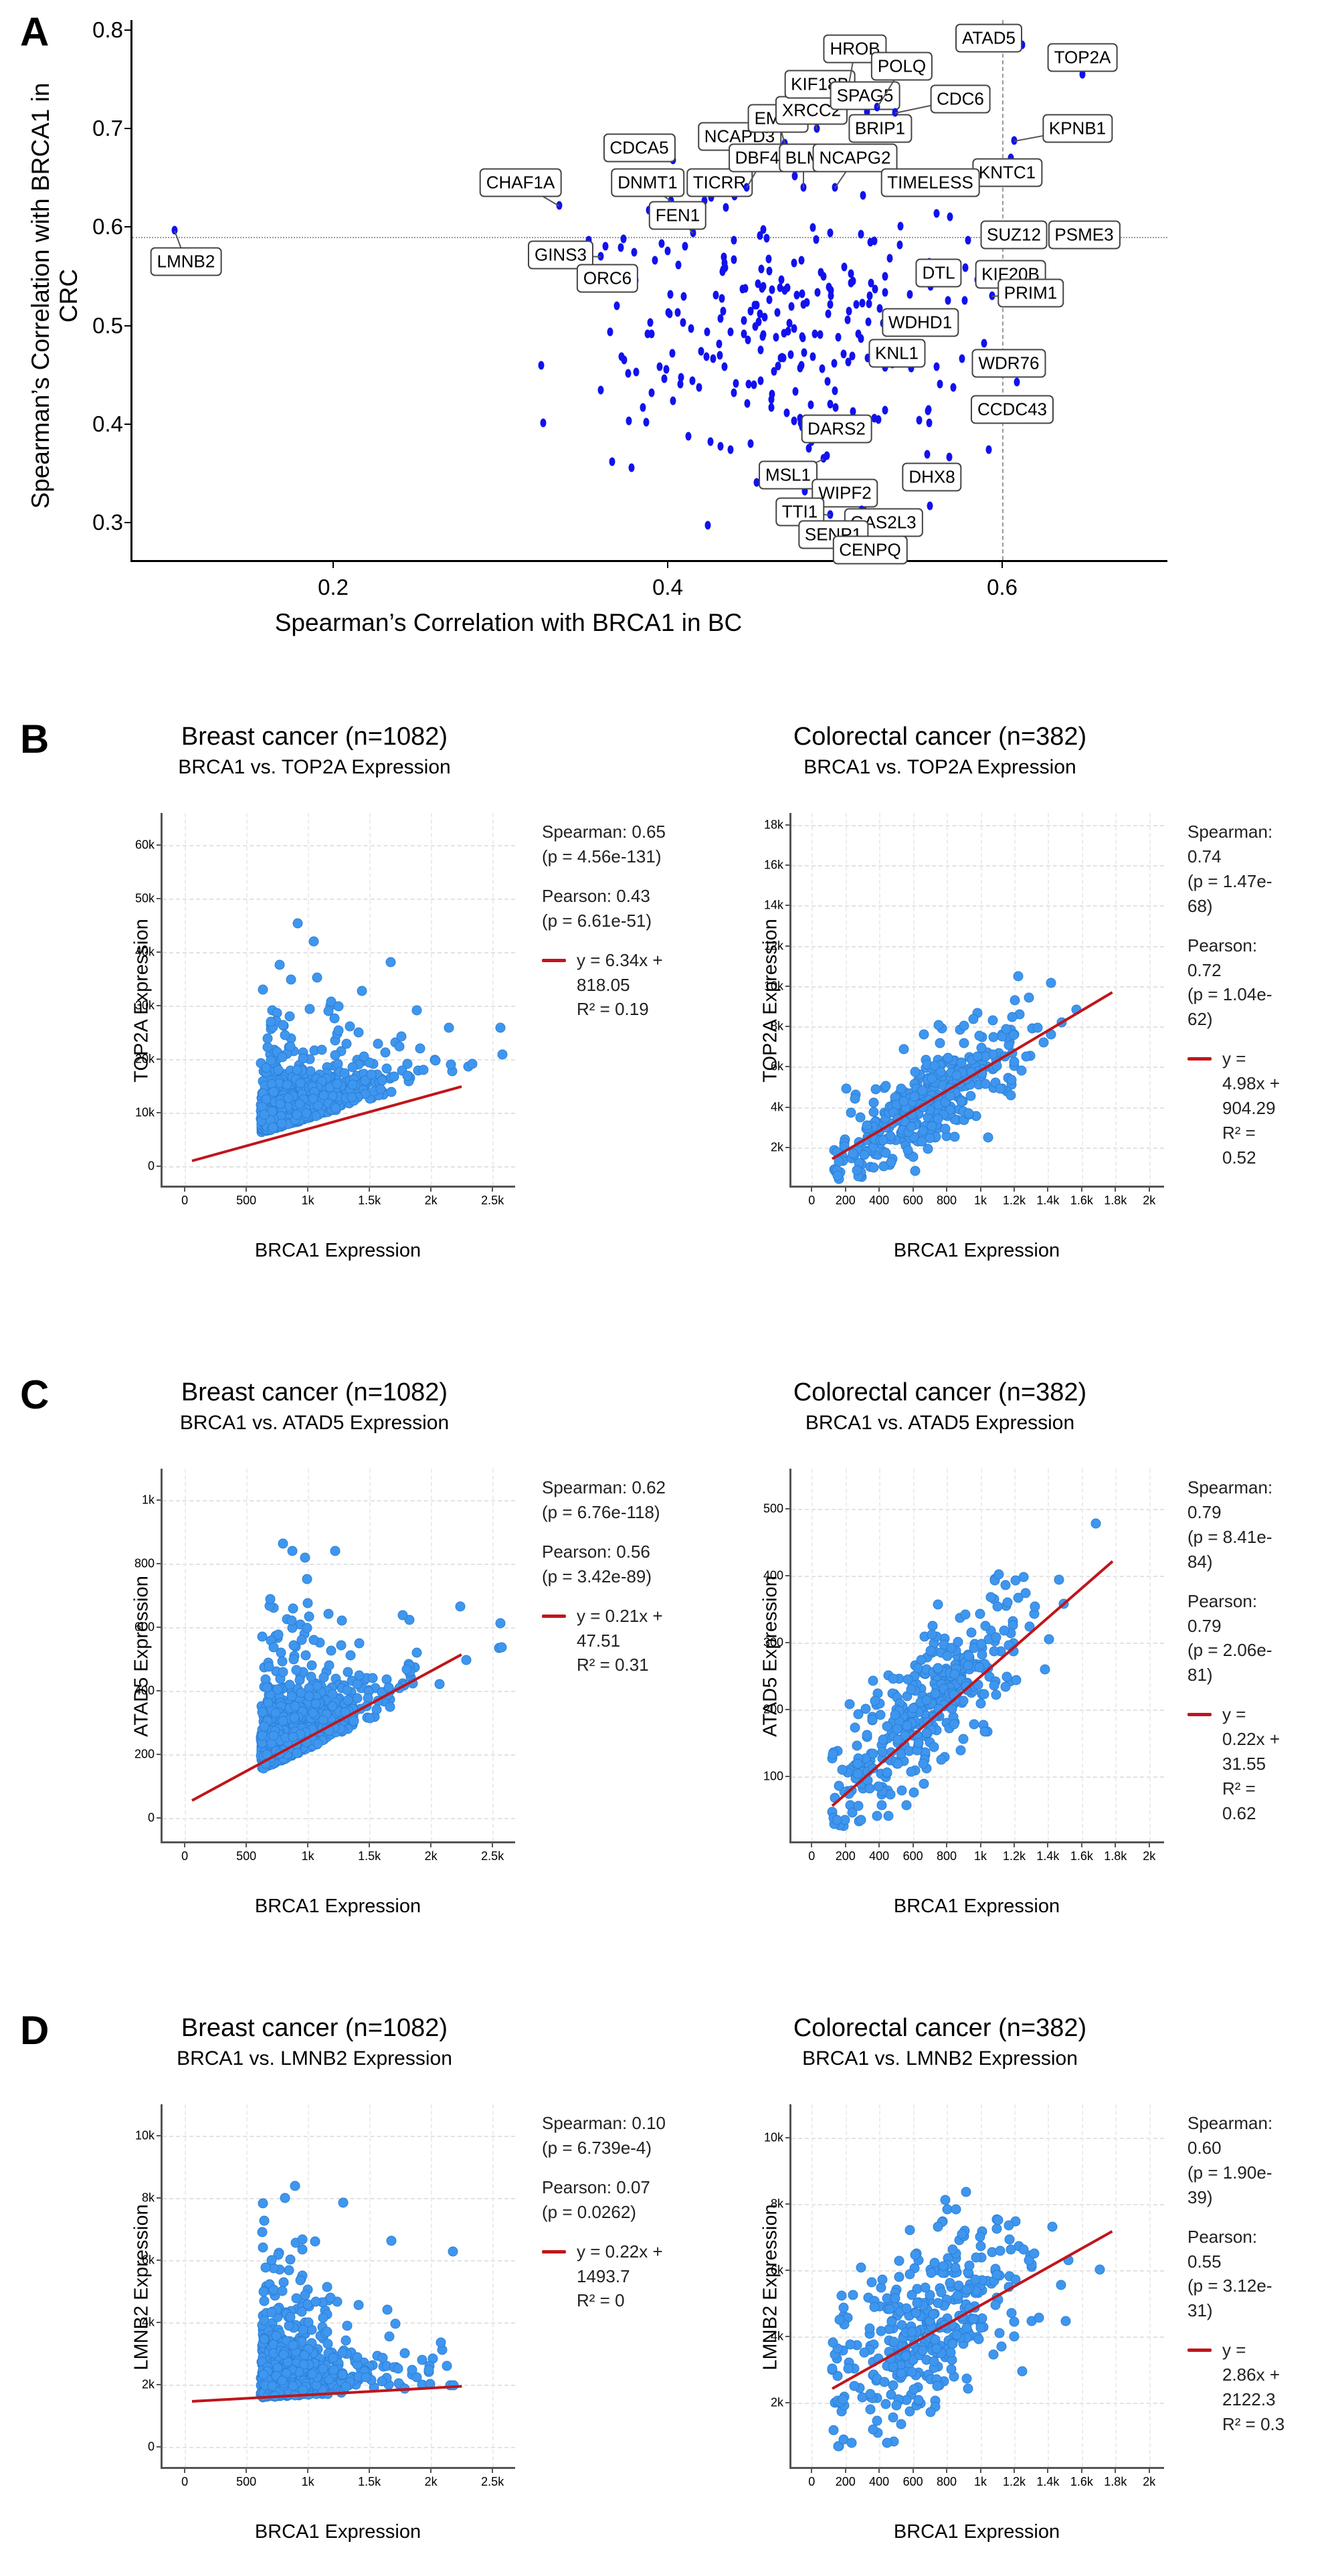 This screenshot has height=2576, width=1338. What do you see at coordinates (1077, 128) in the screenshot?
I see `panel-a-gene-label-kpnb1: KPNB1` at bounding box center [1077, 128].